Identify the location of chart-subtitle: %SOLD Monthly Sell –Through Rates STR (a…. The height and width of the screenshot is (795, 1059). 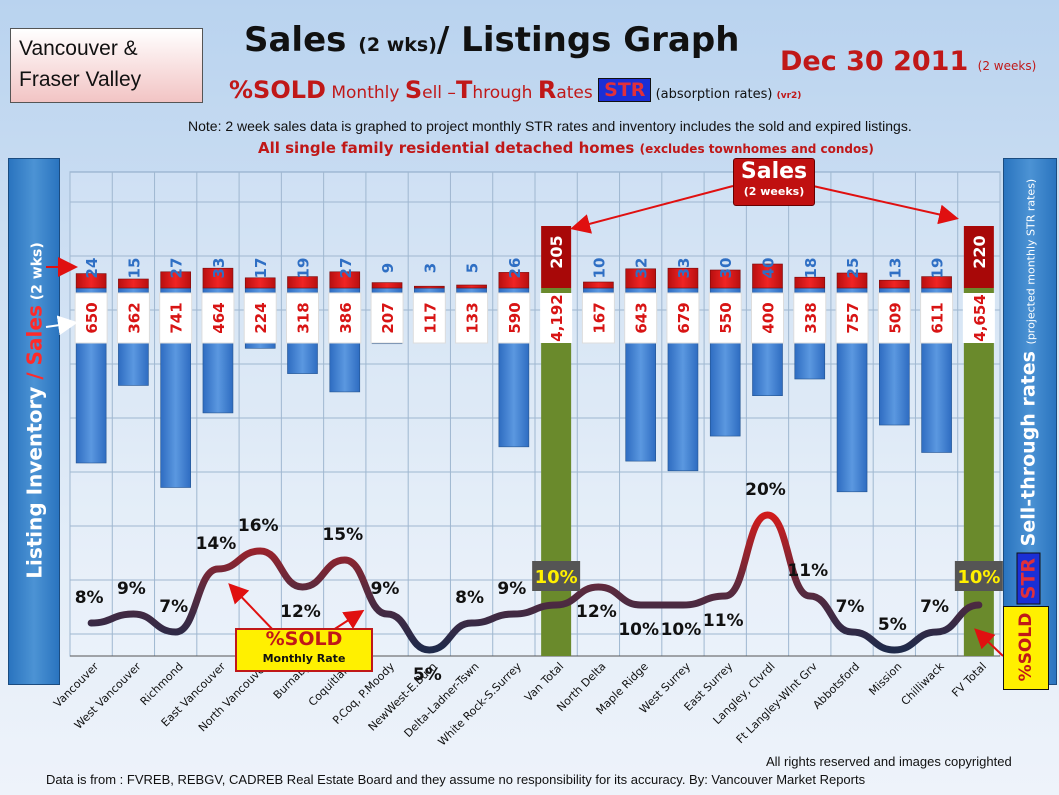
(515, 90).